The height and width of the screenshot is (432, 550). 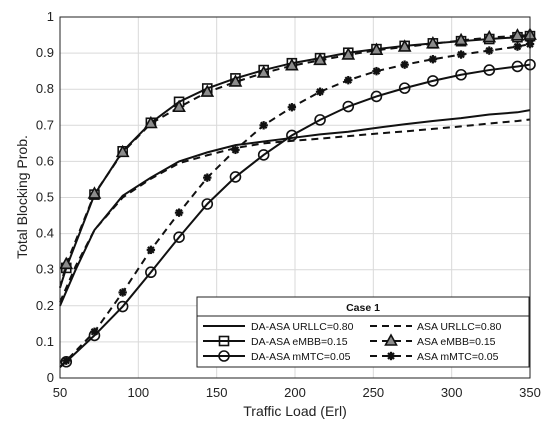 What do you see at coordinates (22, 197) in the screenshot?
I see `y-axis-label: Total Blocking Prob.` at bounding box center [22, 197].